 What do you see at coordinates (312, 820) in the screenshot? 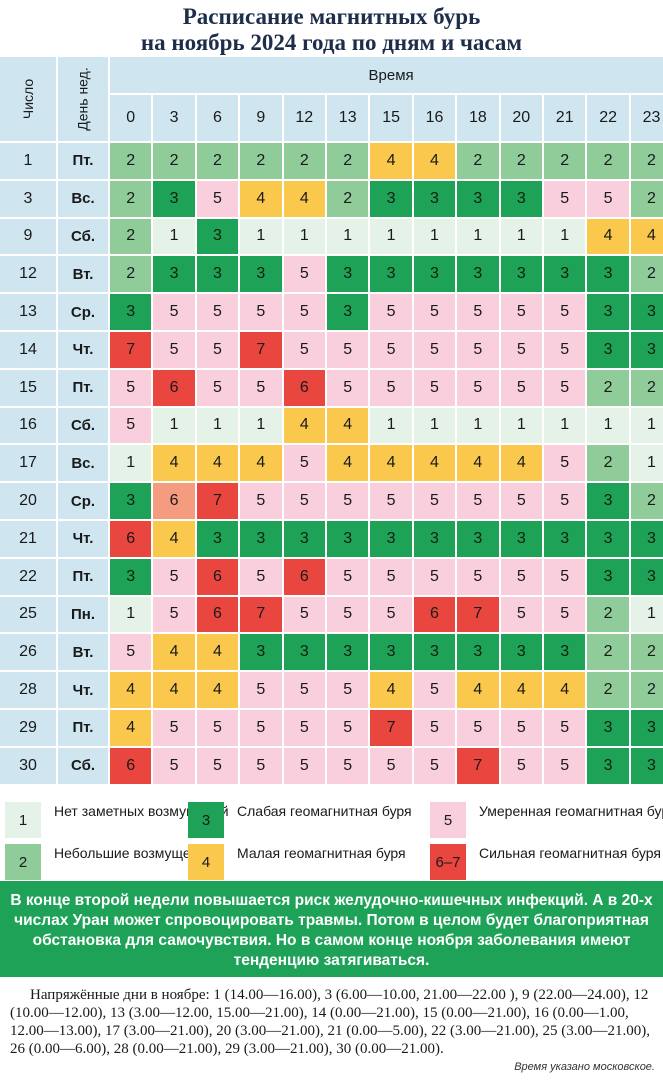
I see `legend-item: 3 Слабая геомагнитная буря` at bounding box center [312, 820].